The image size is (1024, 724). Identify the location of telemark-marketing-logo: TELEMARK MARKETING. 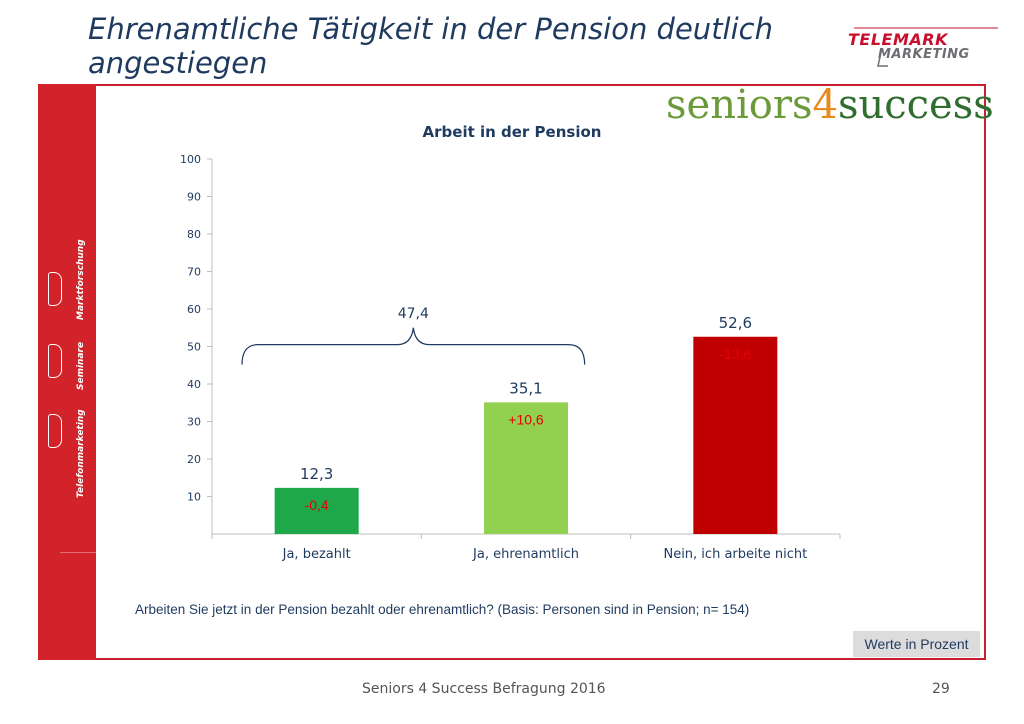
(928, 48).